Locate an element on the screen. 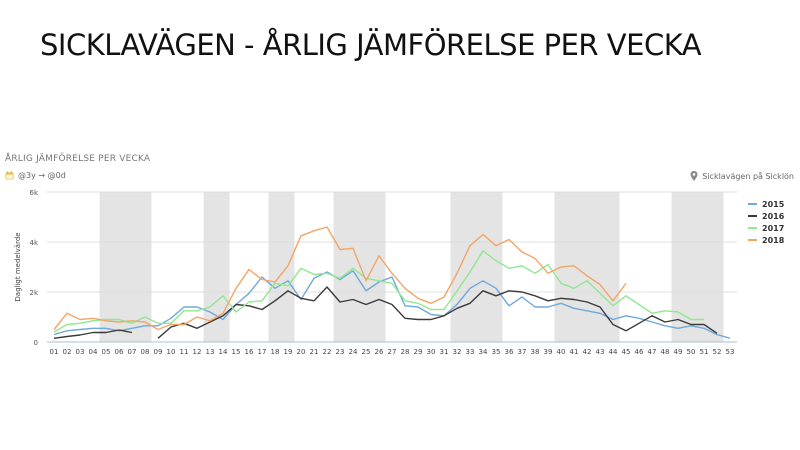  x-tick-label: 49 is located at coordinates (678, 352).